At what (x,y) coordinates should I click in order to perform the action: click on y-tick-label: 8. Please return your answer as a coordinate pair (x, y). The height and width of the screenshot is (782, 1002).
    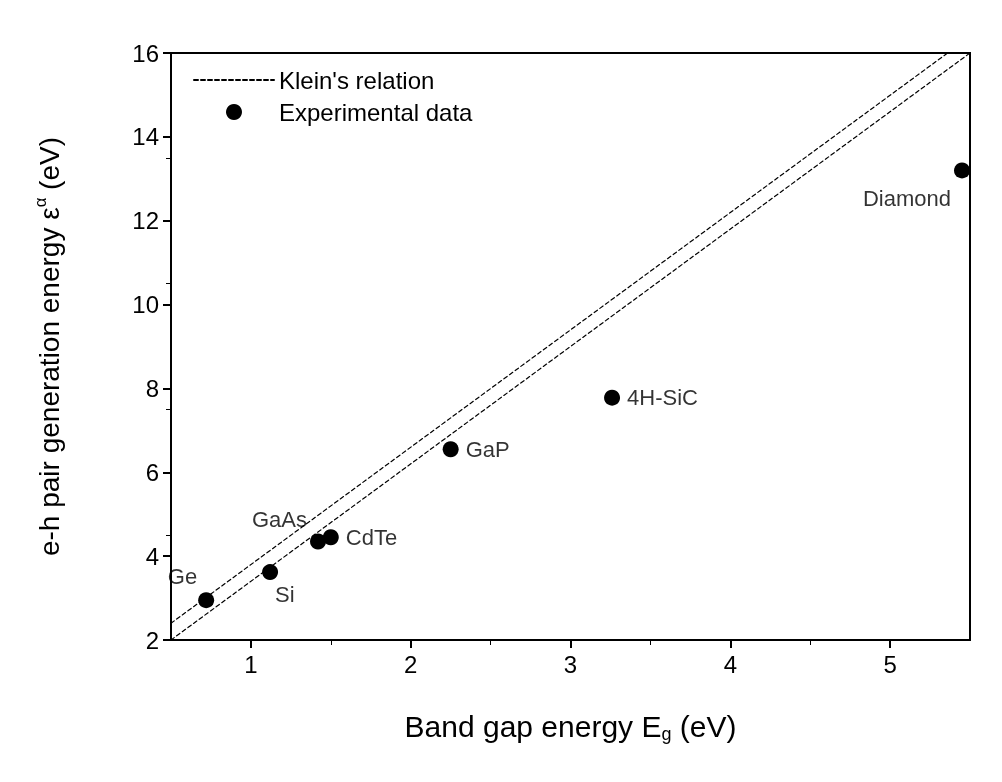
    Looking at the image, I should click on (152, 388).